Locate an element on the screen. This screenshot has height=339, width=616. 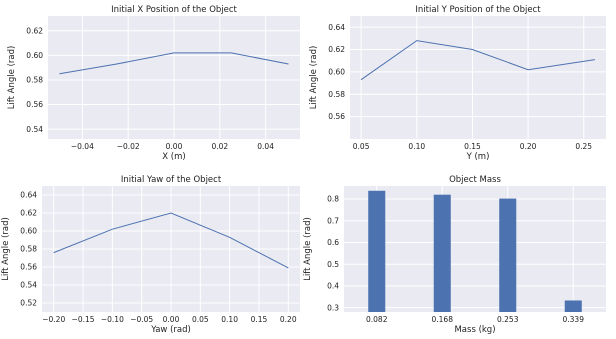
x-tick-label: 0.253 is located at coordinates (508, 319).